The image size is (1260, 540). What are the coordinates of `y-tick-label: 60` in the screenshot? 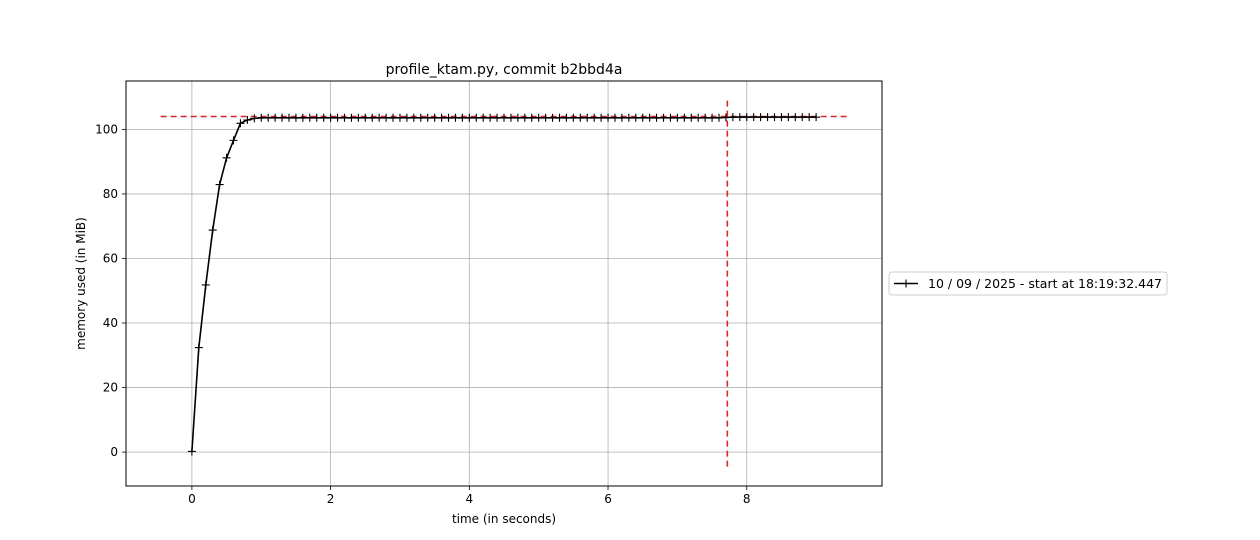 It's located at (110, 258).